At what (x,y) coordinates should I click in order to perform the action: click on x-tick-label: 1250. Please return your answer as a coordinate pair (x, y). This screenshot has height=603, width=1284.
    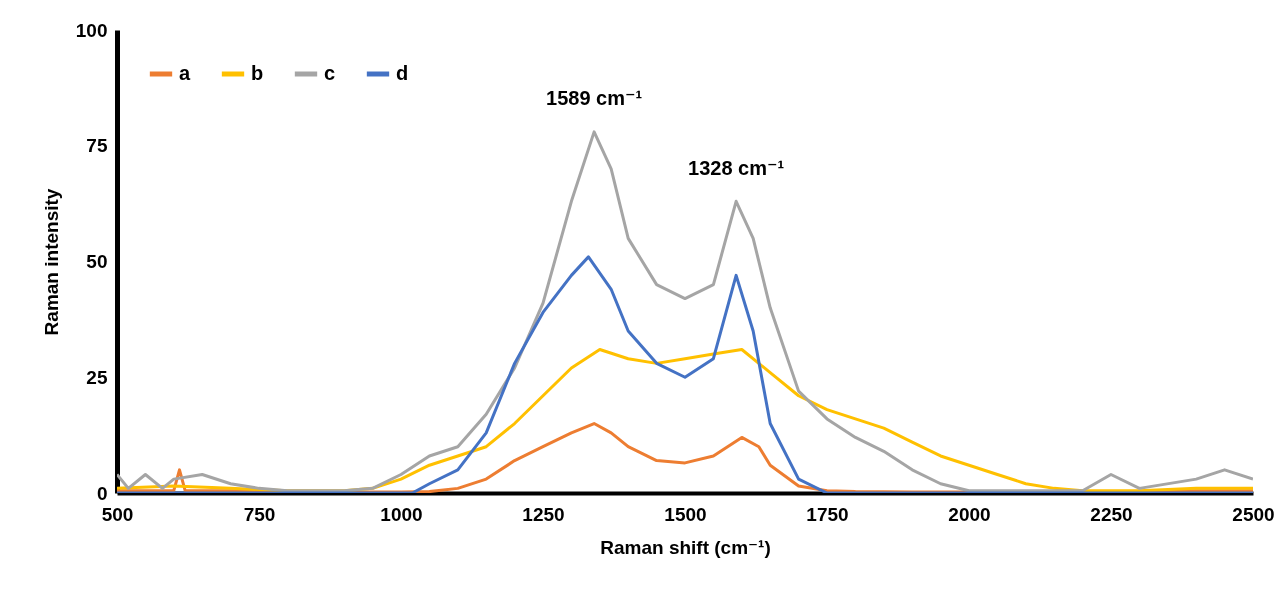
    Looking at the image, I should click on (543, 514).